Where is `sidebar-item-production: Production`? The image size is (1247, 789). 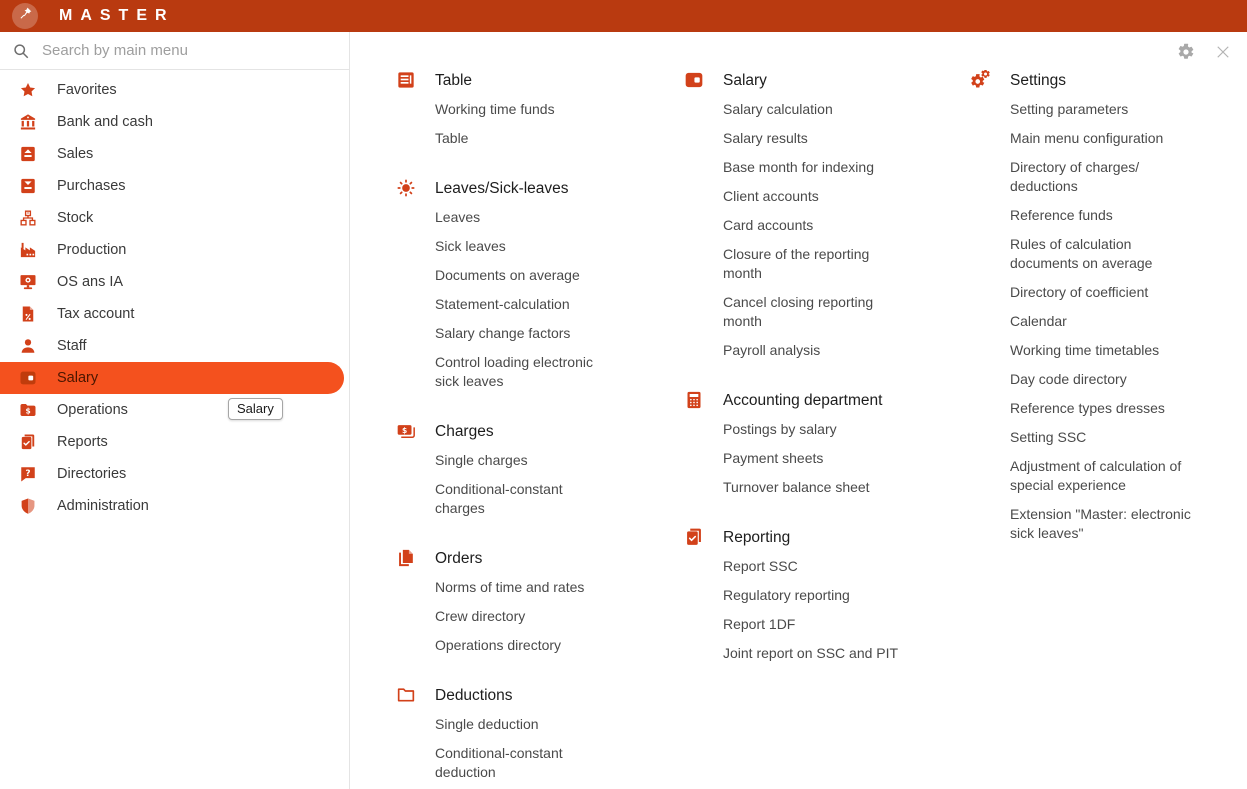
sidebar-item-production: Production is located at coordinates (174, 250).